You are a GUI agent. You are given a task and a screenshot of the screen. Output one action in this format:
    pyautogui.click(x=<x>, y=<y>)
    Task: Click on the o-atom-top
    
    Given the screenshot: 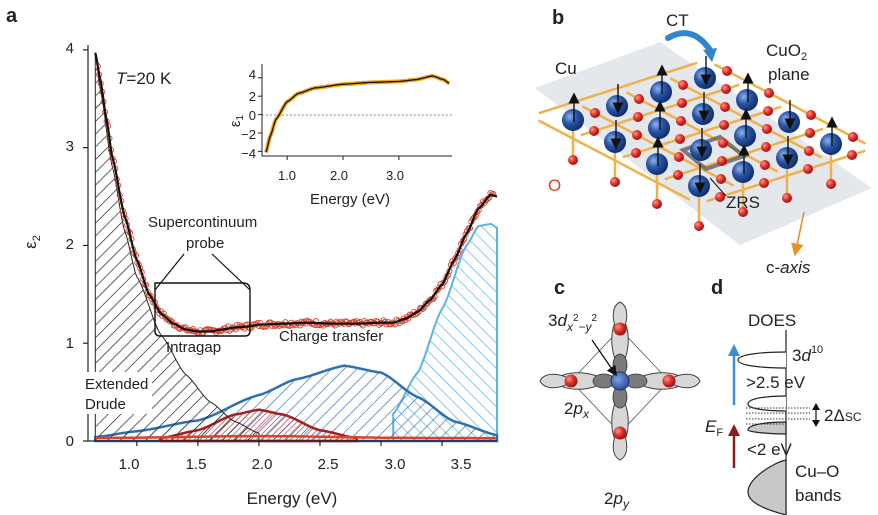 What is the action you would take?
    pyautogui.click(x=620, y=329)
    